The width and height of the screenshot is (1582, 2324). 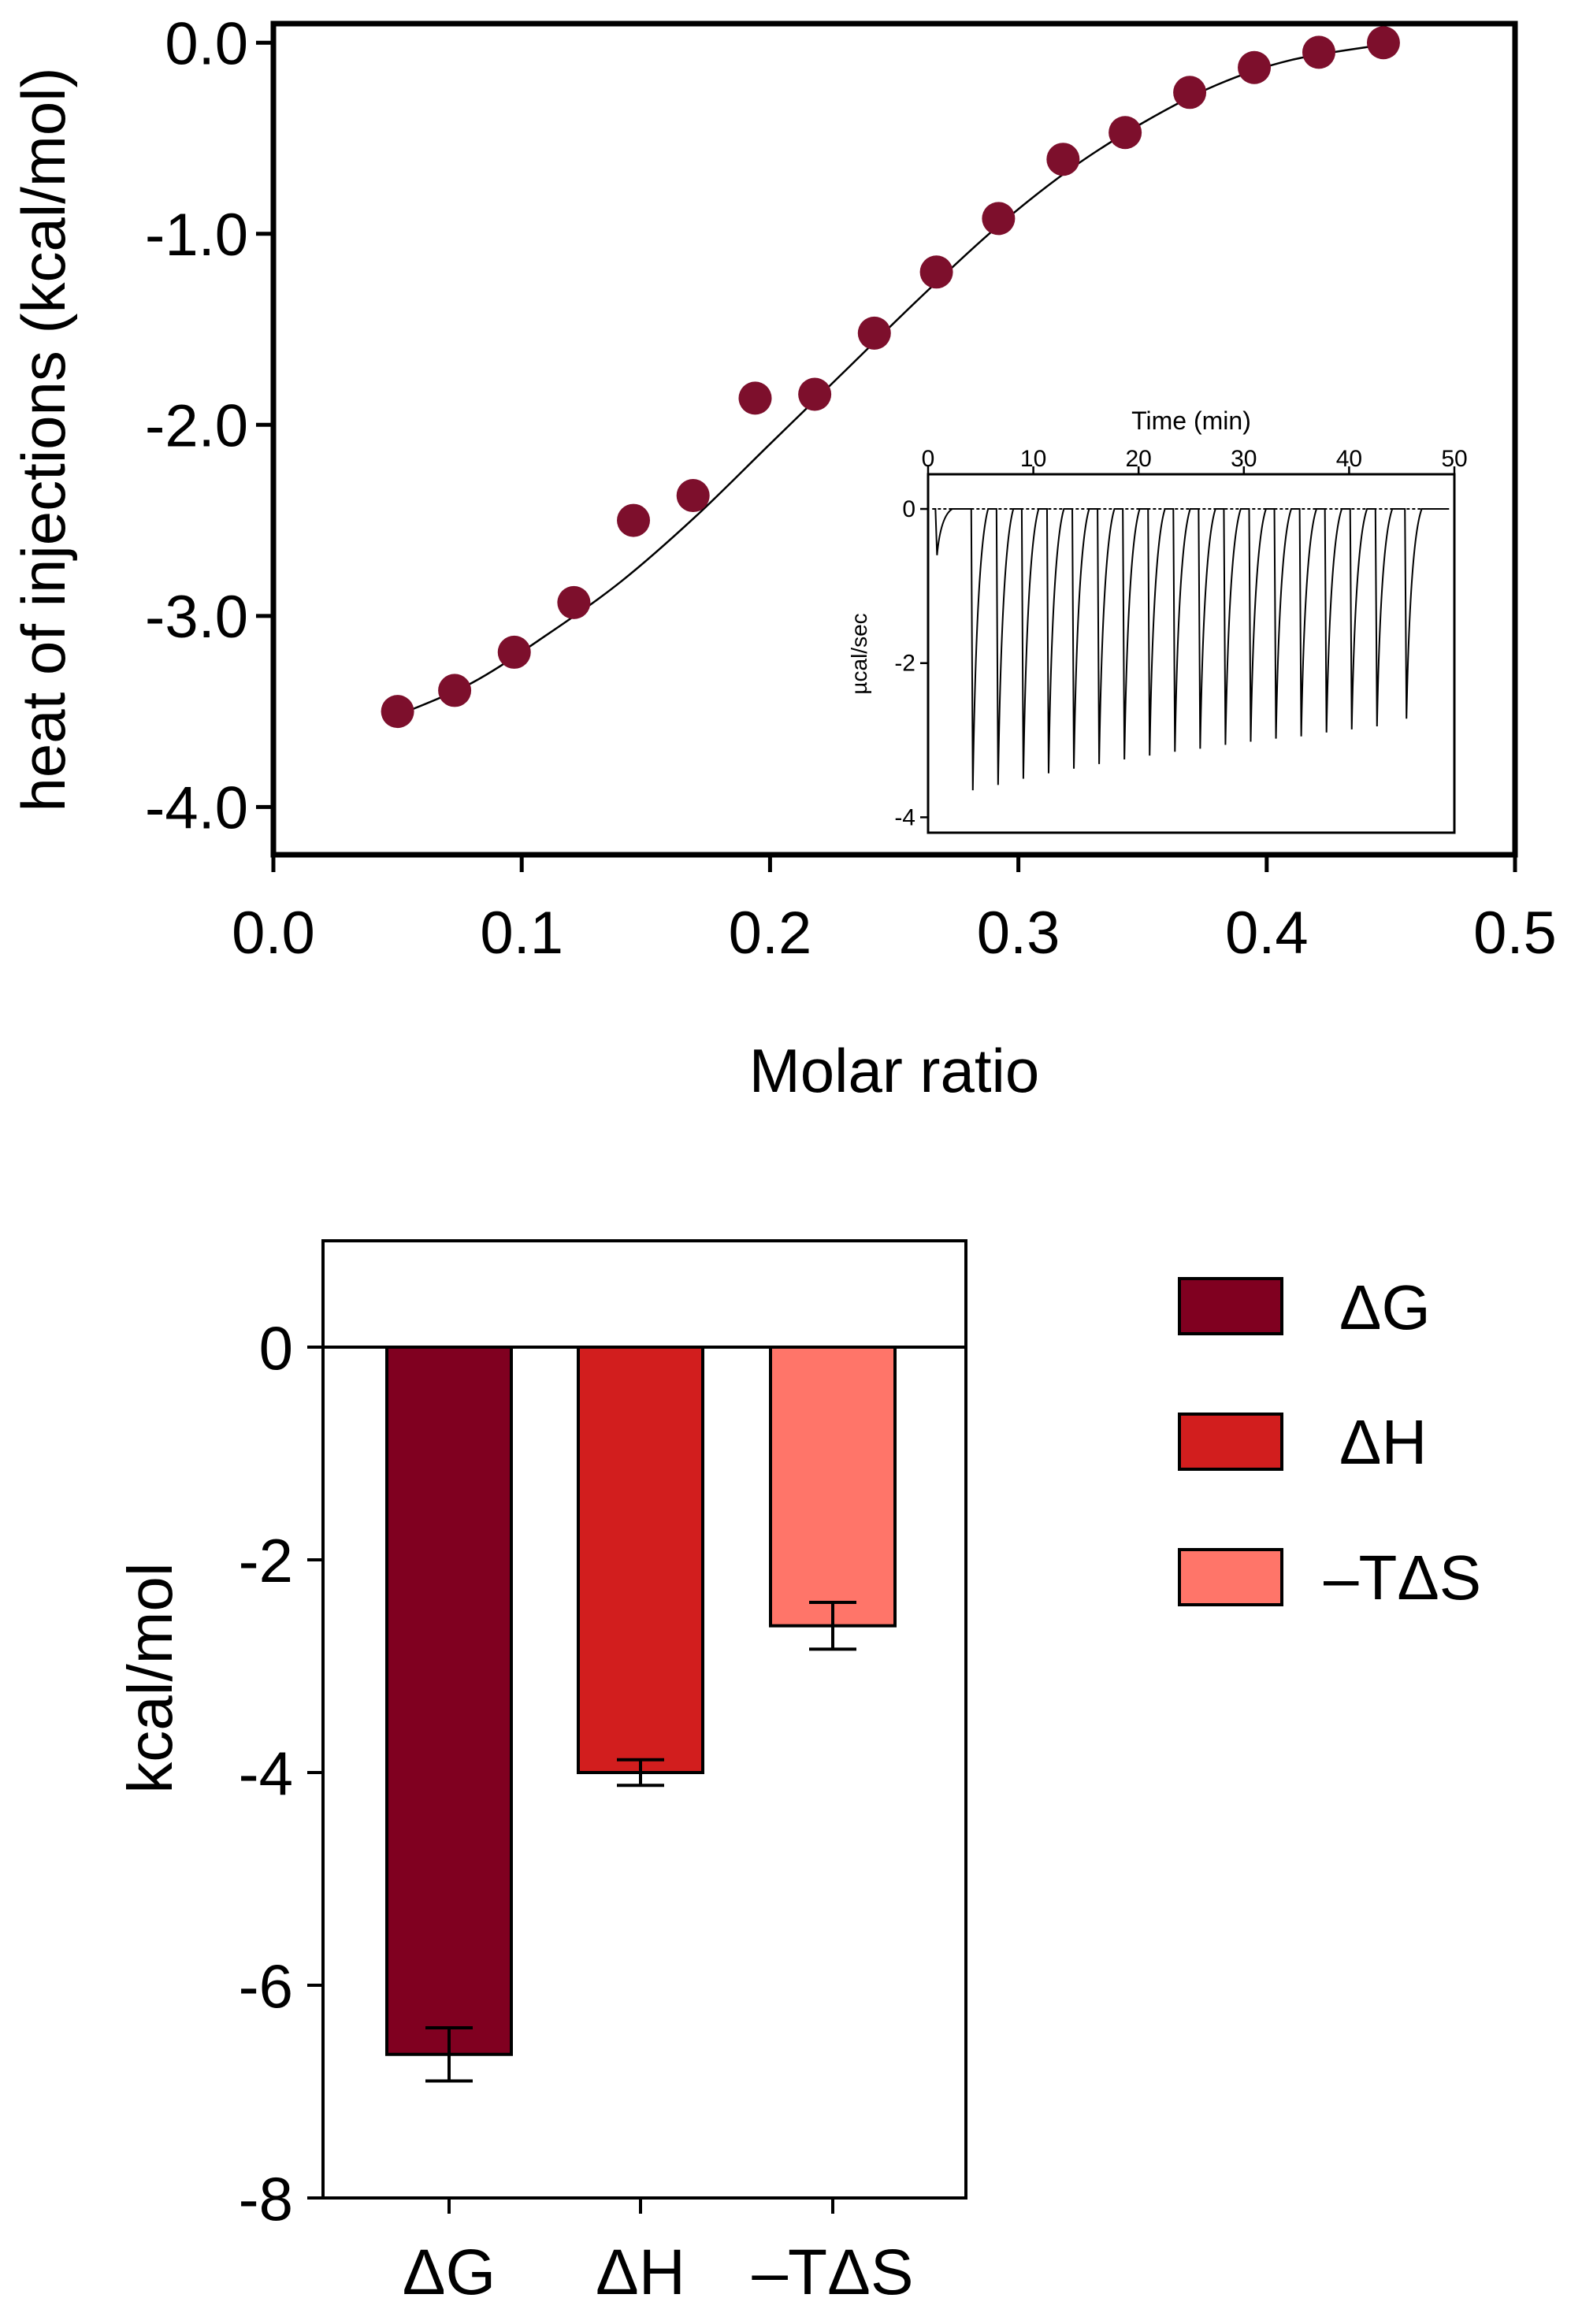 What do you see at coordinates (266, 1773) in the screenshot?
I see `bar-y-tick-label: -4` at bounding box center [266, 1773].